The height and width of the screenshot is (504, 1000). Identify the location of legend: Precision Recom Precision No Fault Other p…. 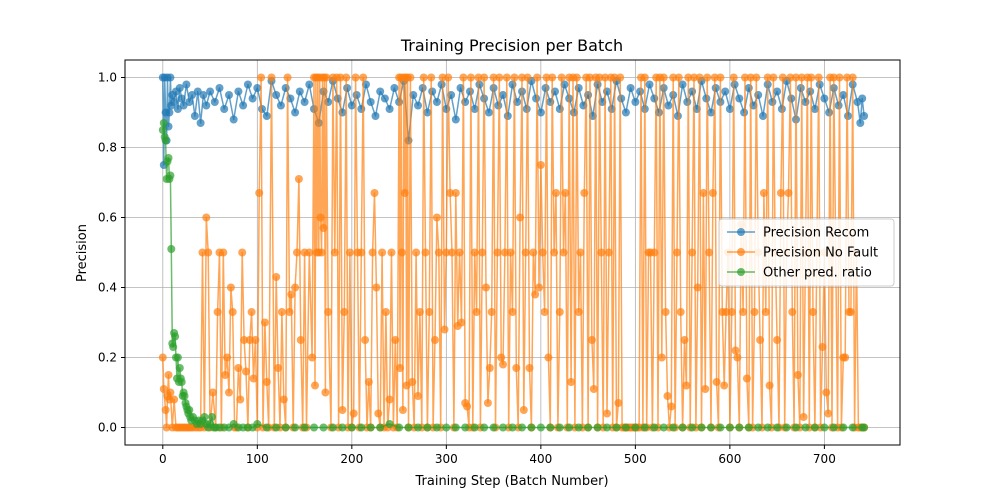
(806, 252).